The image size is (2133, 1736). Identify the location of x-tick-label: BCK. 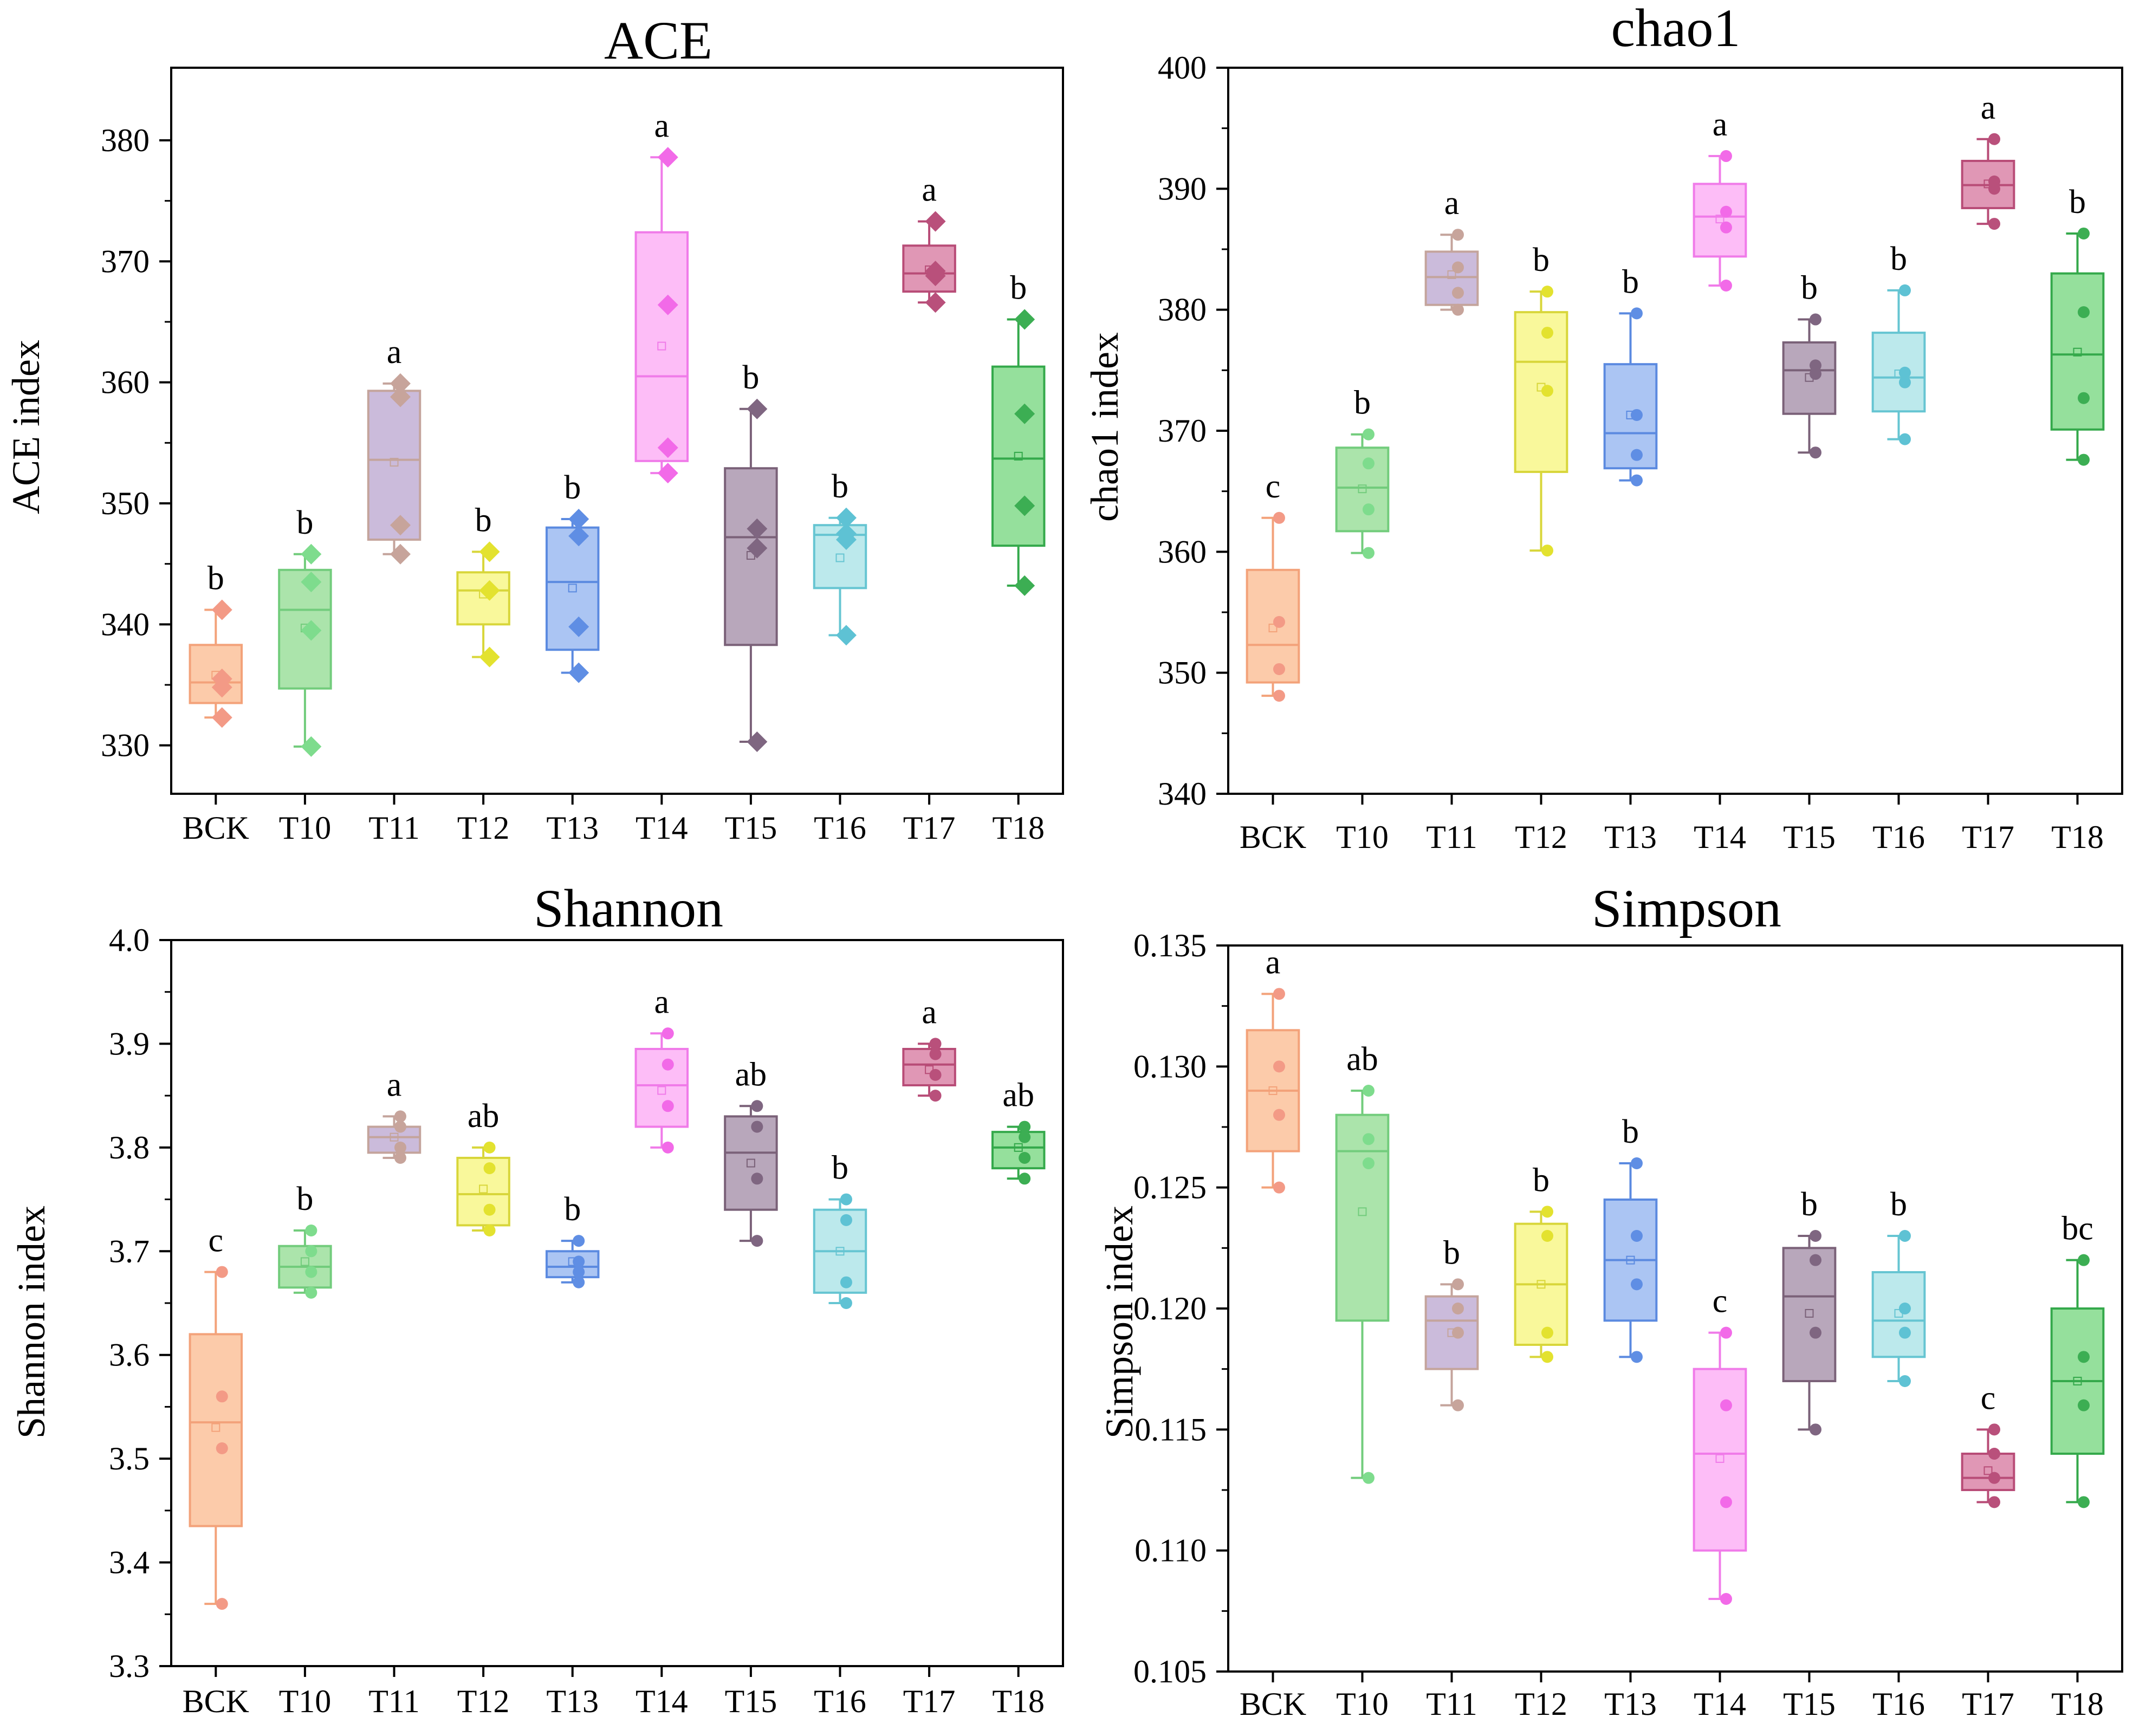
(216, 1701).